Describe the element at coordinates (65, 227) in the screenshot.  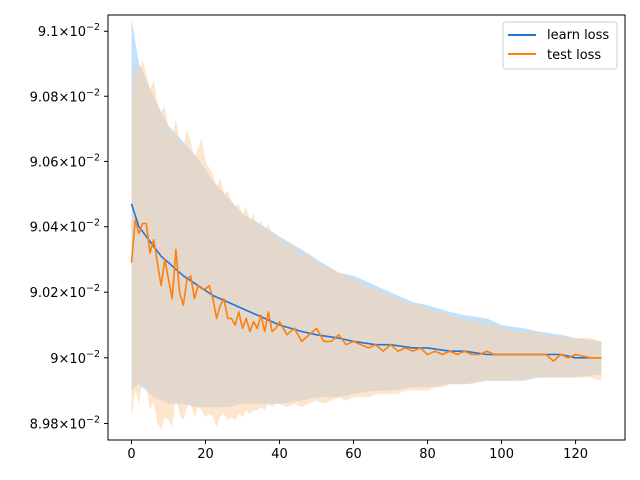
I see `y-tick-label: 9.04×10⁻²` at that location.